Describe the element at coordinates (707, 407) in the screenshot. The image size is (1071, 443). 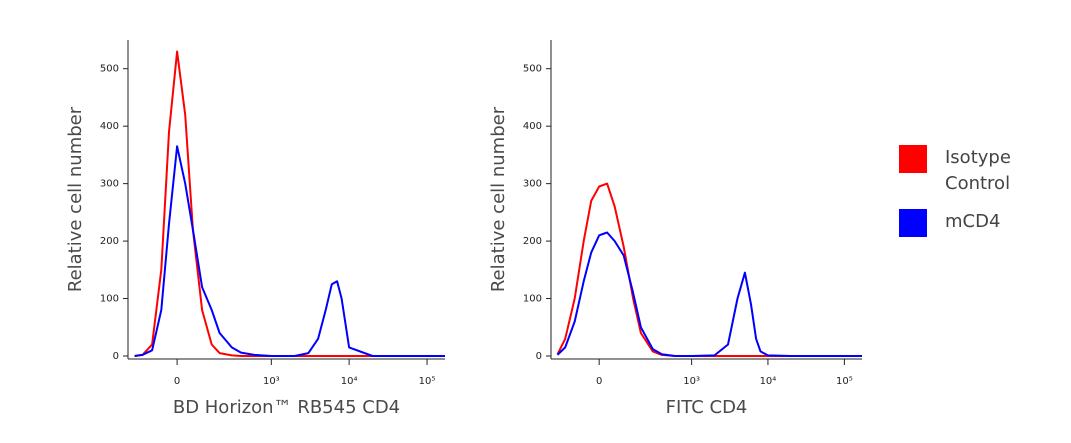
I see `x-axis-label: FITC CD4` at that location.